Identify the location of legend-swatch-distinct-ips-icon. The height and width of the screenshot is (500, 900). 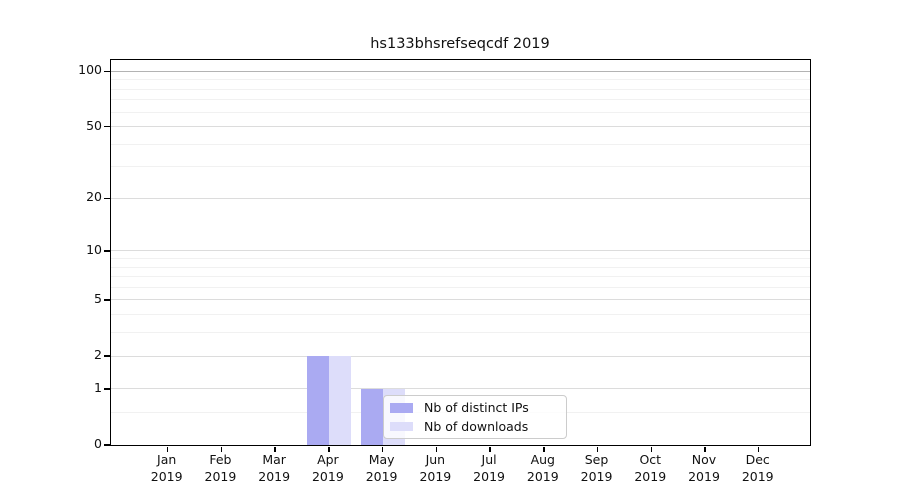
(401, 408).